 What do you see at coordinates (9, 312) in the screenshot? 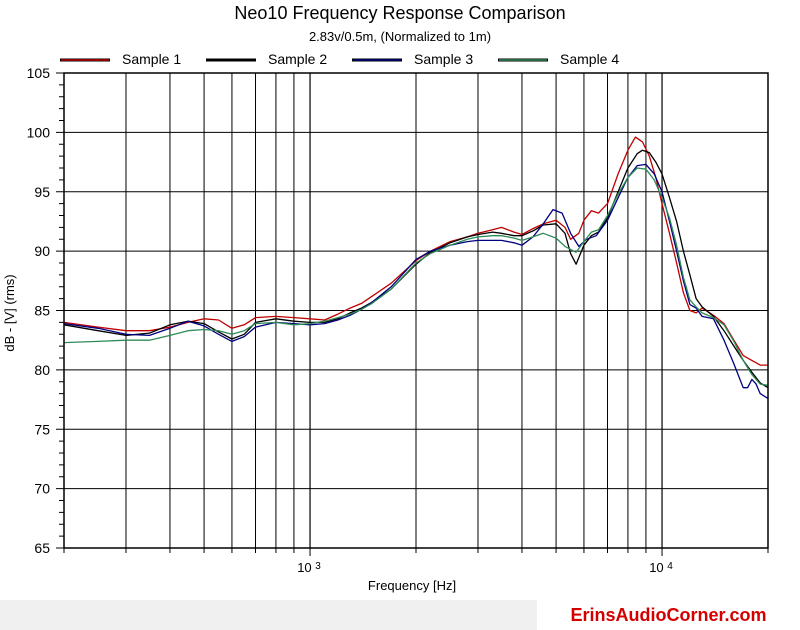
I see `y-axis-label: dB - [V] (rms)` at bounding box center [9, 312].